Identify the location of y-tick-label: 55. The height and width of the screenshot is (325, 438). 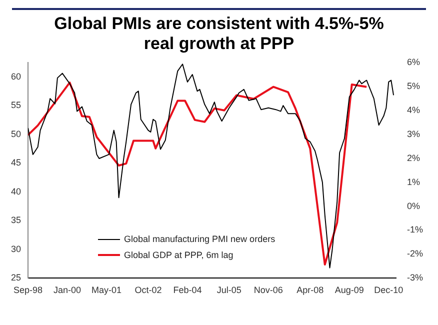
(16, 105).